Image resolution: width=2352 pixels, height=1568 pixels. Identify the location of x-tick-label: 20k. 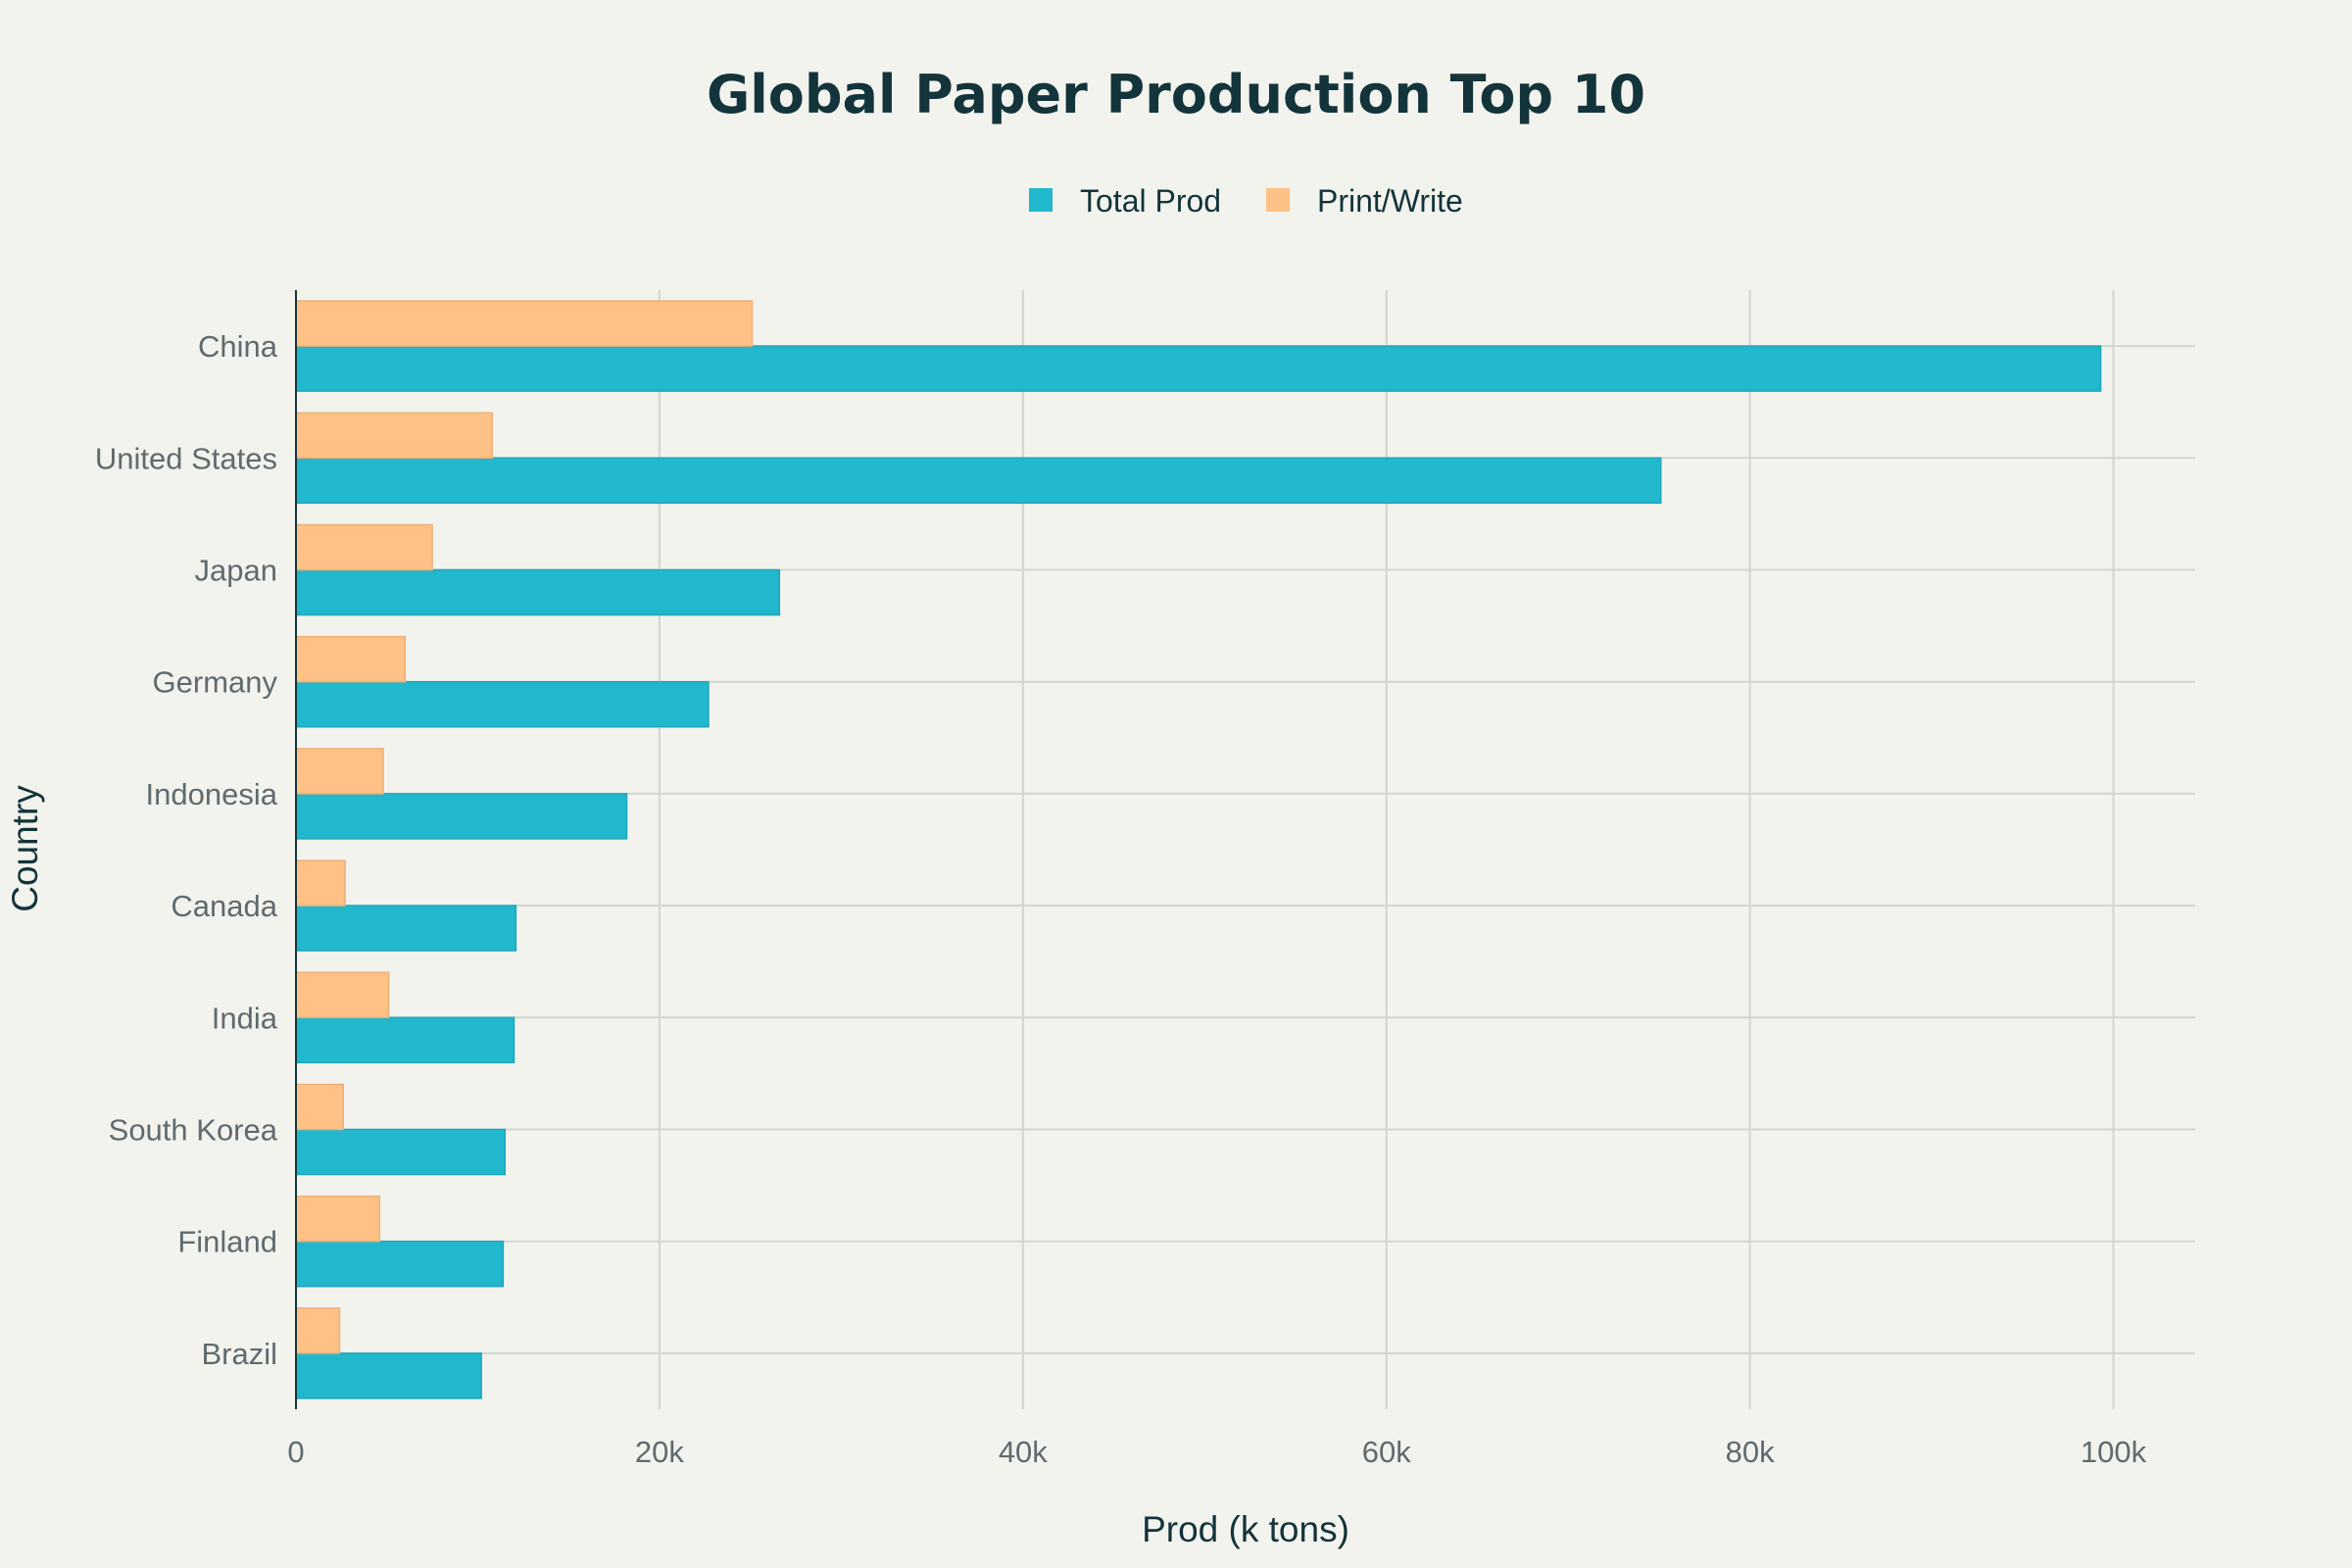
(659, 1452).